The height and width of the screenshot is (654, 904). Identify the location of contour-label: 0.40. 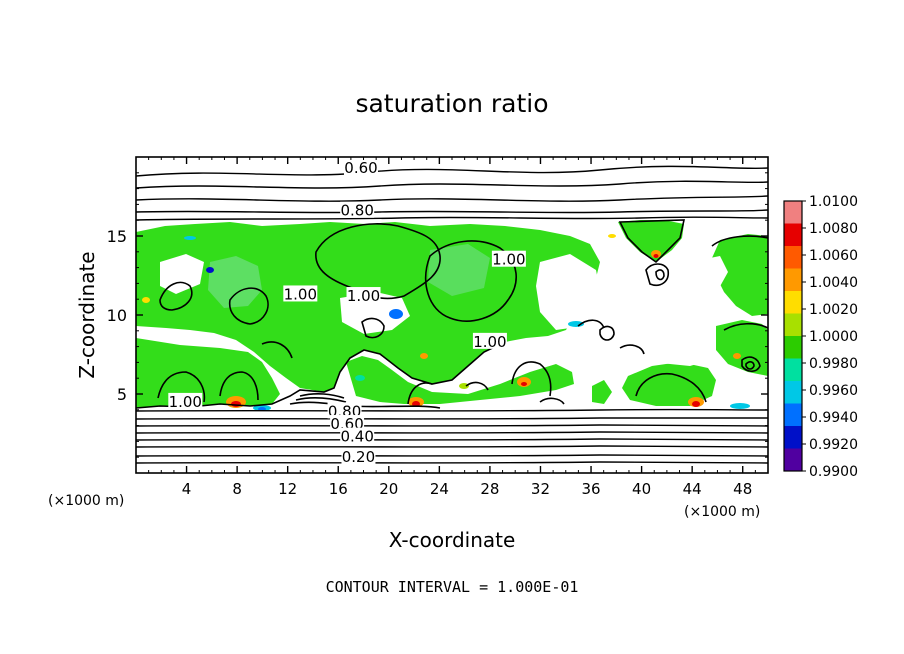
(356, 437).